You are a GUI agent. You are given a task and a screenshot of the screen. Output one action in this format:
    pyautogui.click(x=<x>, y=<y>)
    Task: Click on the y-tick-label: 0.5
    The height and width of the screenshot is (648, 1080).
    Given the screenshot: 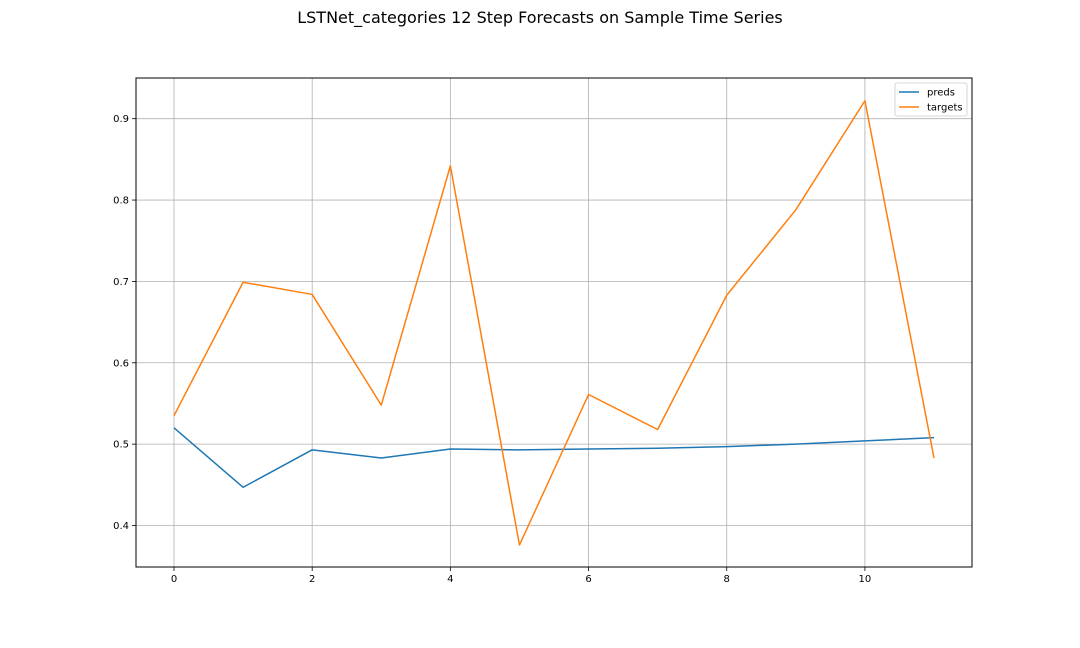 What is the action you would take?
    pyautogui.click(x=121, y=445)
    